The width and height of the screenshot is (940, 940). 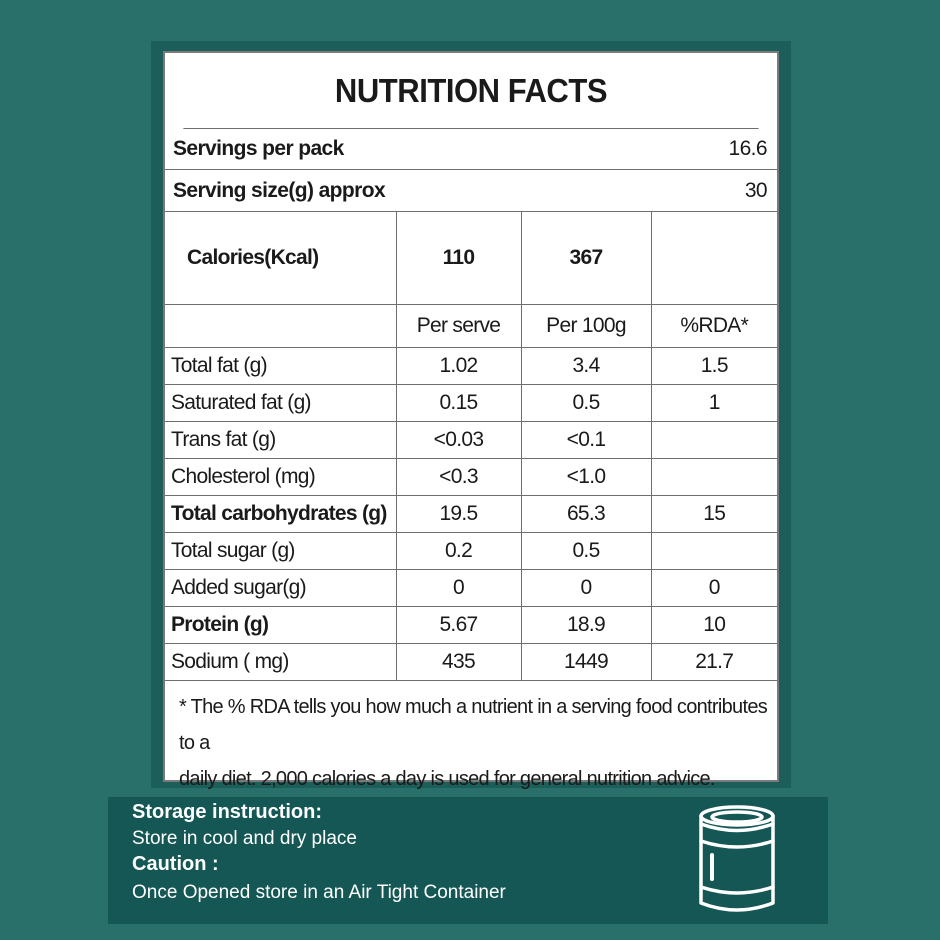 I want to click on column-header-per-serve: Per serve, so click(x=458, y=326).